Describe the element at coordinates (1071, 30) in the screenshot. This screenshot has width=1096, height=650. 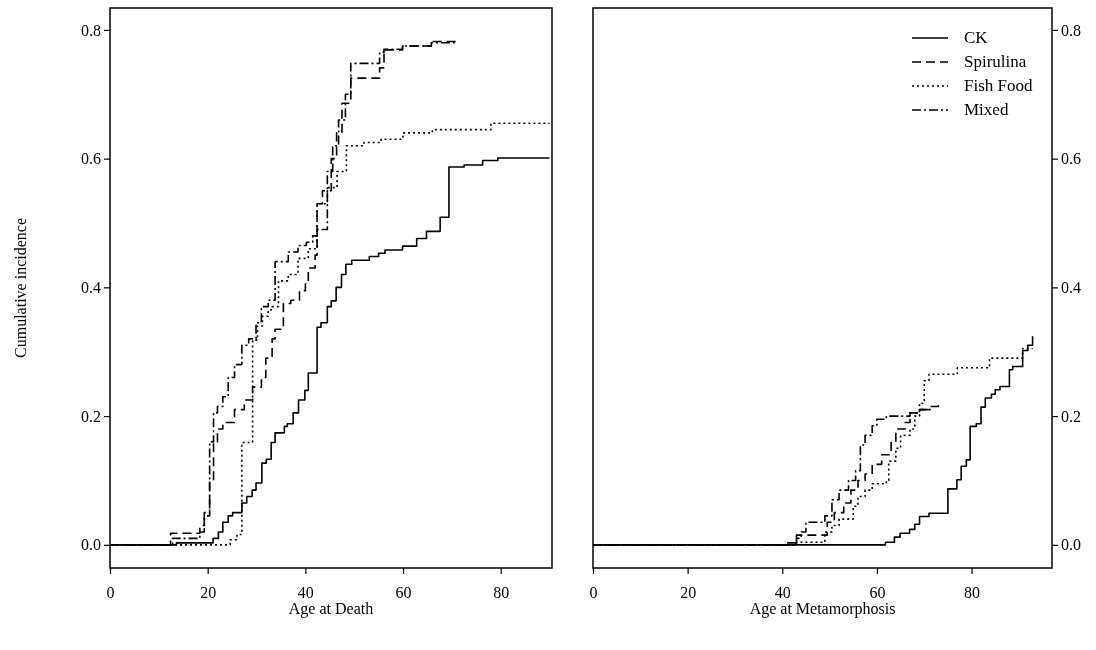
I see `y2-tick-label: 0.8` at that location.